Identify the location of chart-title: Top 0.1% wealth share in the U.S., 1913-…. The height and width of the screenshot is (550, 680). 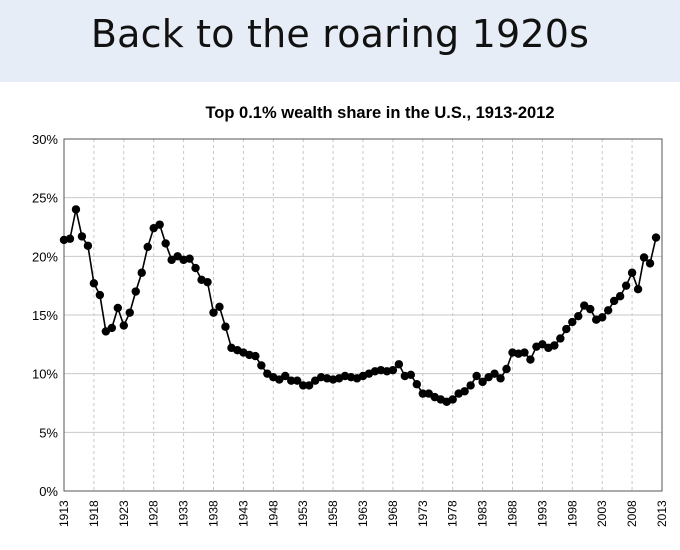
(380, 113).